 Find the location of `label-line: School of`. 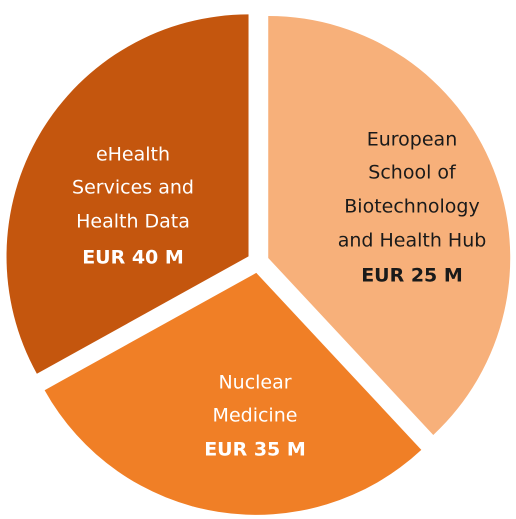

label-line: School of is located at coordinates (412, 173).